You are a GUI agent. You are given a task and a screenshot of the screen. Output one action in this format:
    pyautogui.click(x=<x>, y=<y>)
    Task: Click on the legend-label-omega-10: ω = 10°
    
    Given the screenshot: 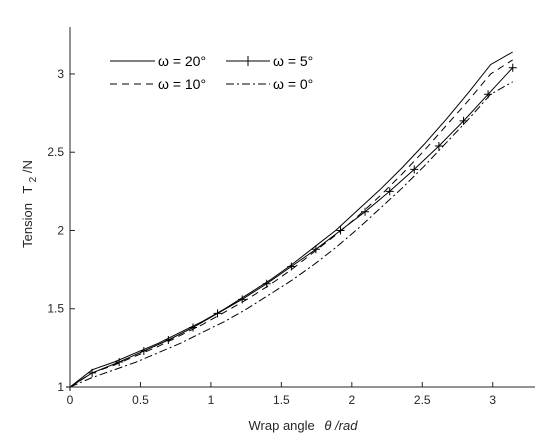 What is the action you would take?
    pyautogui.click(x=182, y=84)
    